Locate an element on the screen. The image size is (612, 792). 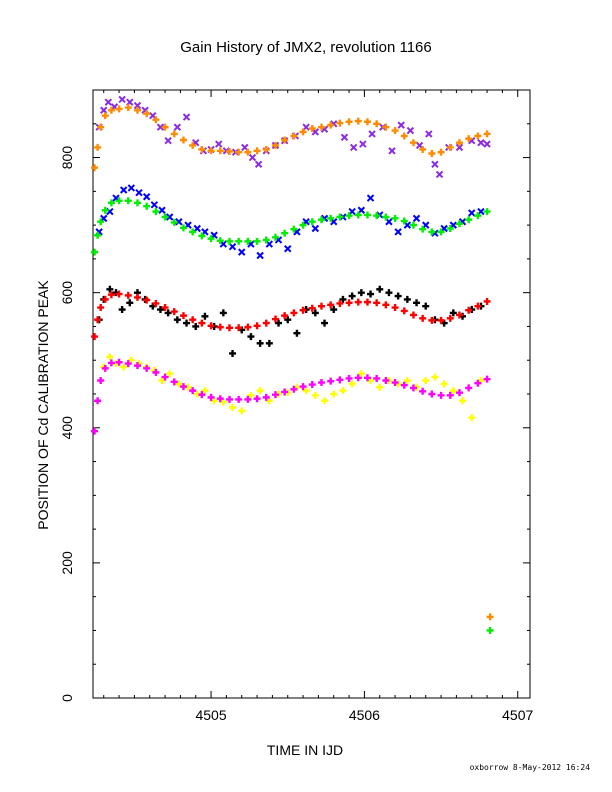
y-tick-label: 400 is located at coordinates (67, 428).